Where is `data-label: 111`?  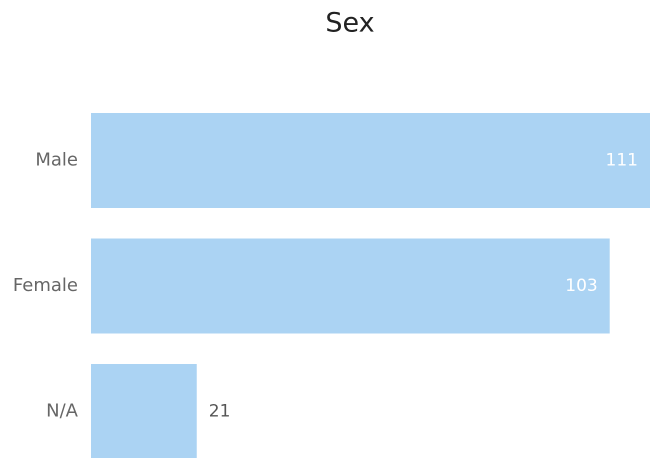 data-label: 111 is located at coordinates (622, 161).